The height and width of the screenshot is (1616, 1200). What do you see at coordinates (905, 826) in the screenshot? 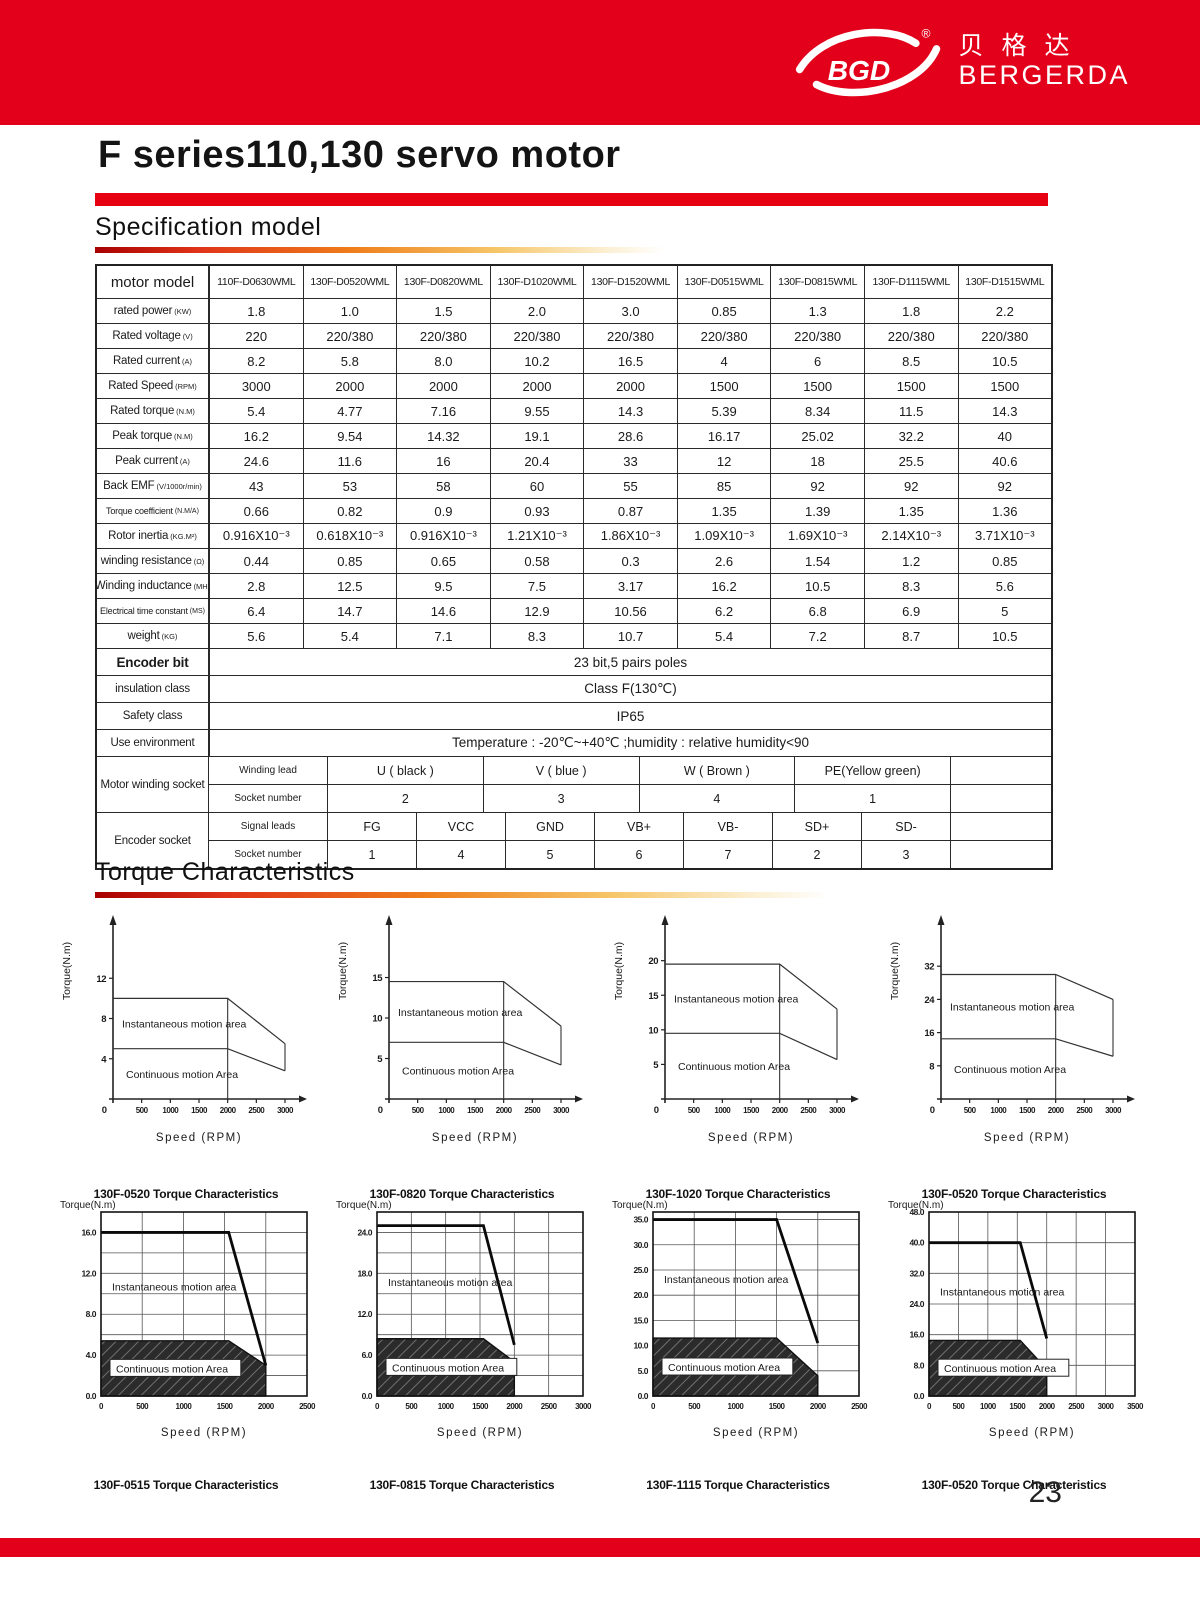
I see `spec-socket-value: SD-` at bounding box center [905, 826].